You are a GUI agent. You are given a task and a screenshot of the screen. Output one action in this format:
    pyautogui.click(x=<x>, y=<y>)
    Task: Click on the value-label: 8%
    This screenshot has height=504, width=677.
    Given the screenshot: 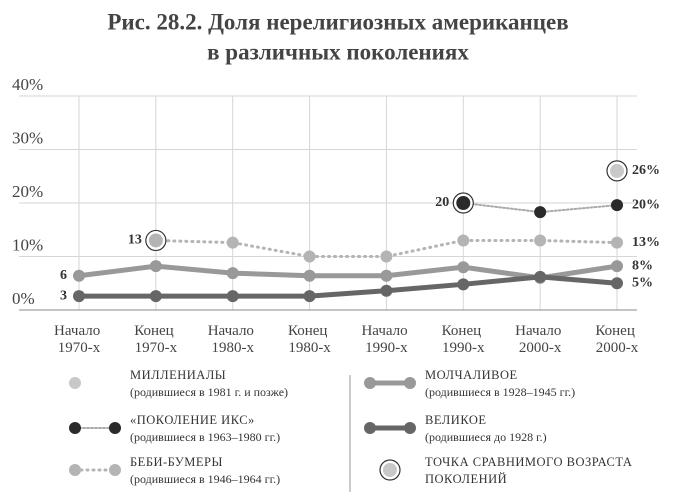 What is the action you would take?
    pyautogui.click(x=642, y=265)
    